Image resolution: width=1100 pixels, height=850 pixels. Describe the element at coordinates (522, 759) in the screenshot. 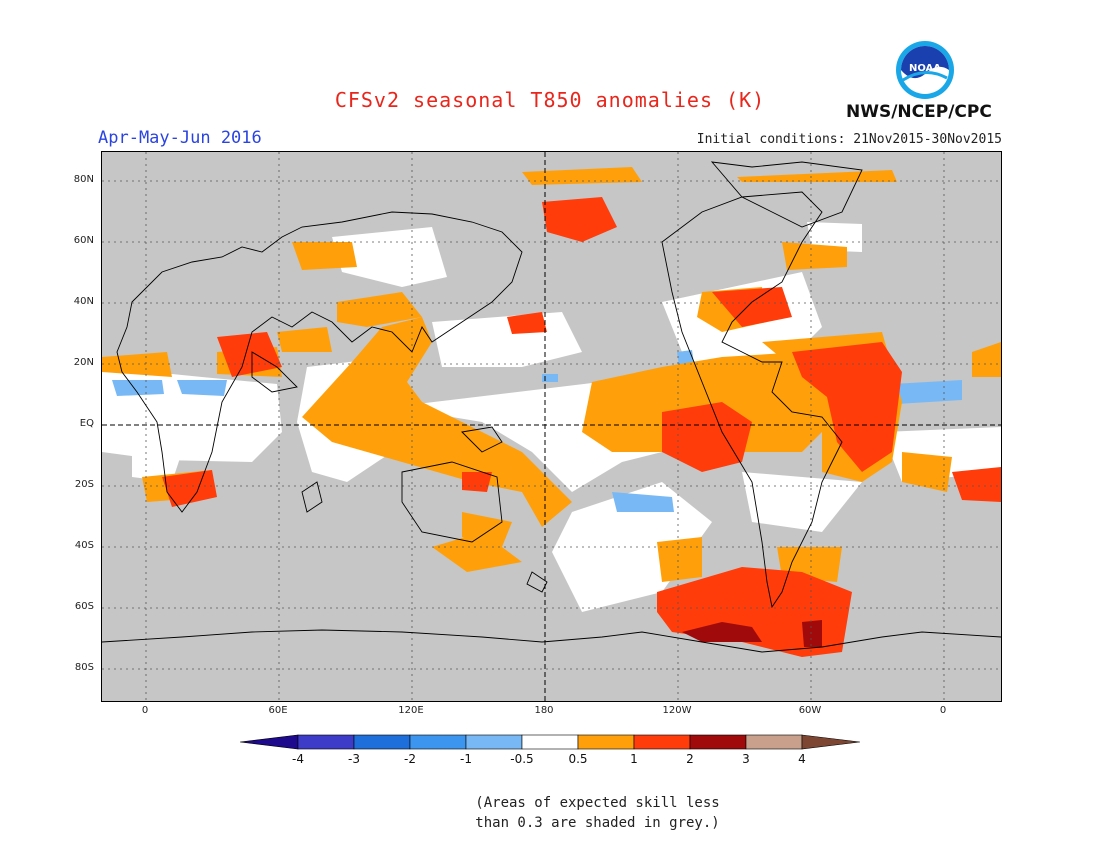

I see `colorbar-label: -0.5` at that location.